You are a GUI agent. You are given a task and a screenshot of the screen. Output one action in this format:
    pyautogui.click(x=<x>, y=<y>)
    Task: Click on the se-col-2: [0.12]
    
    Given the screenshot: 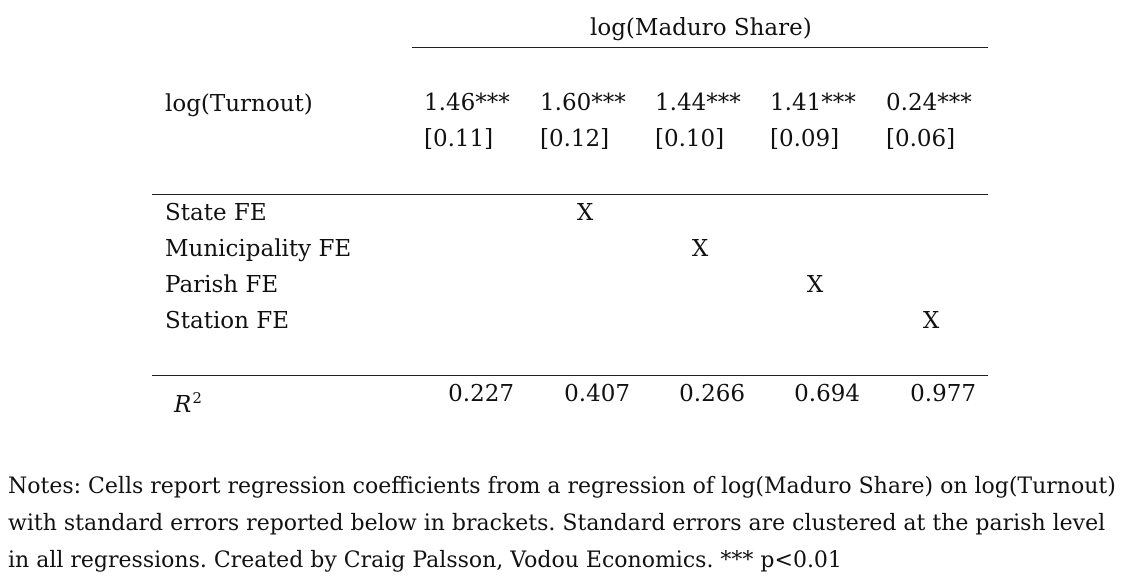 What is the action you would take?
    pyautogui.click(x=575, y=139)
    